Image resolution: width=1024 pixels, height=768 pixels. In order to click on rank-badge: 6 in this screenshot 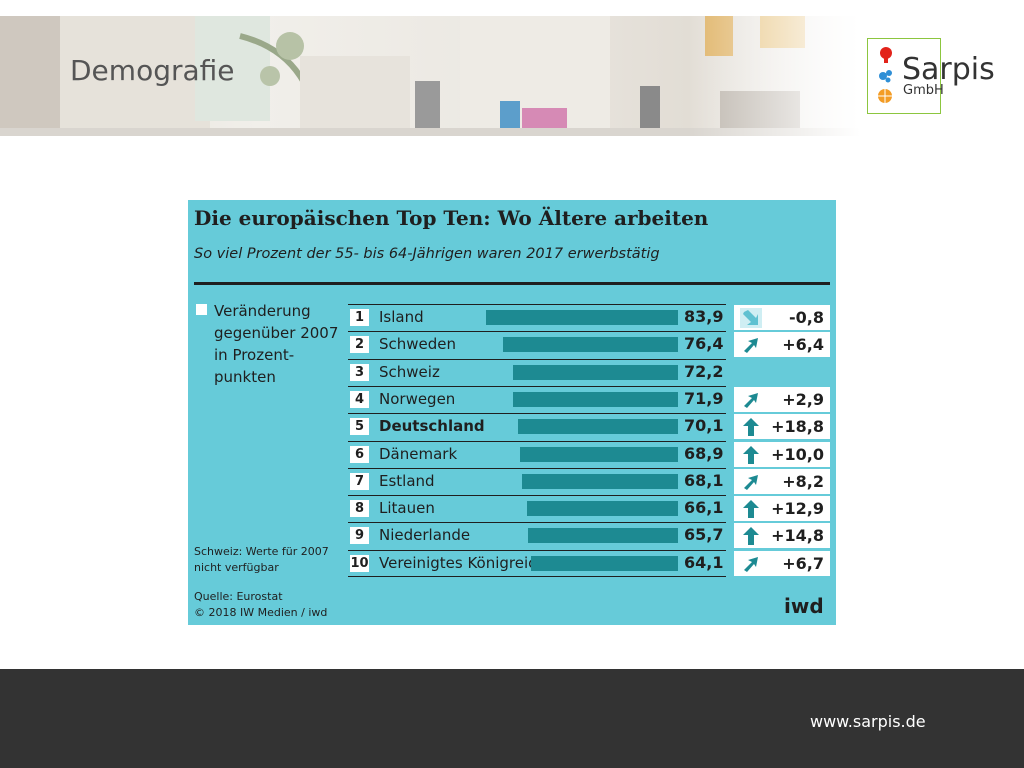, I will do `click(359, 454)`.